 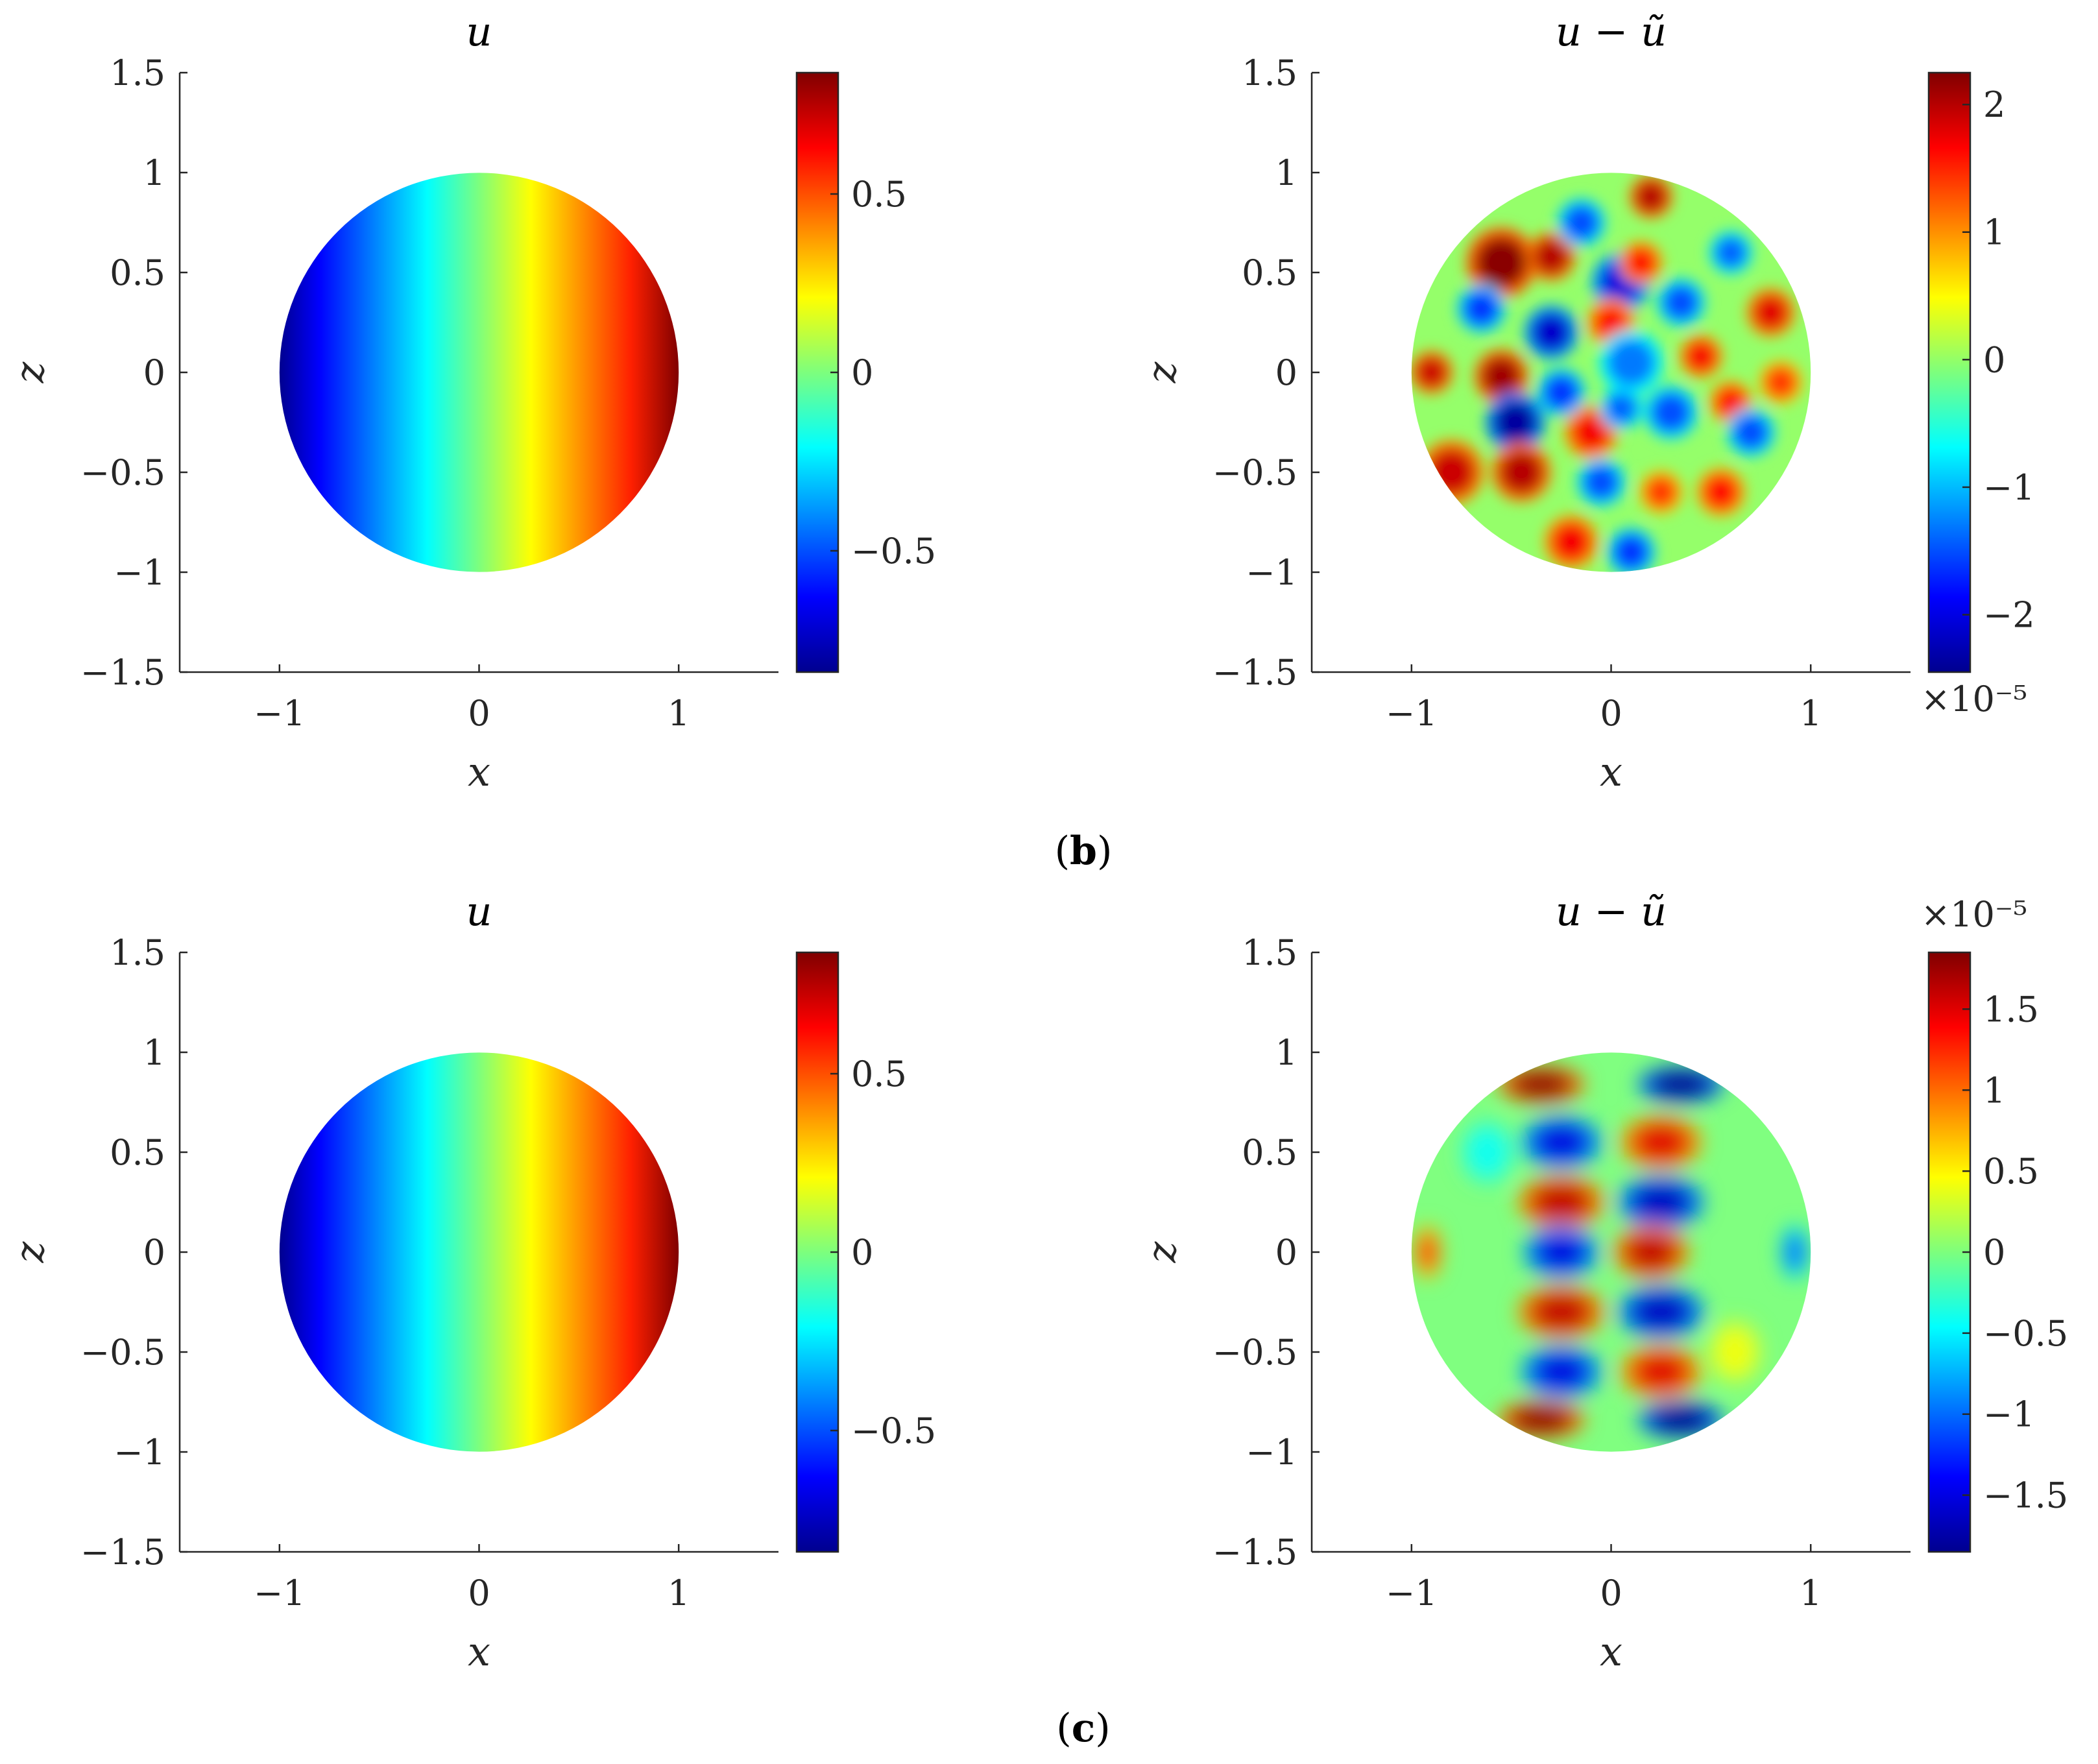 I want to click on colorbar-tick-label: −2, so click(x=2009, y=615).